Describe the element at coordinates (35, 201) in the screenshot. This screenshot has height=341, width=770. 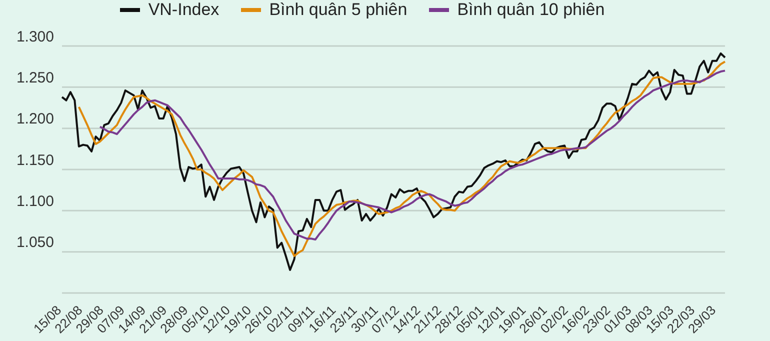
I see `y-tick-label: 1.100` at that location.